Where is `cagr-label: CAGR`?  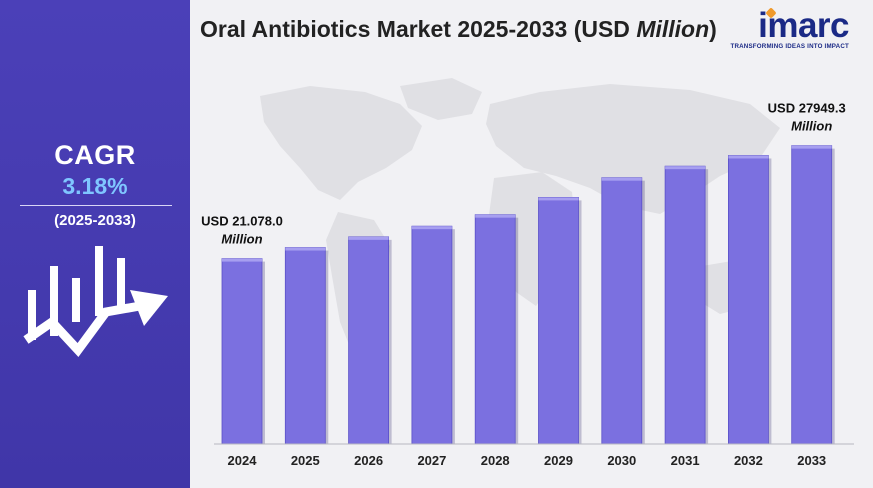
cagr-label: CAGR is located at coordinates (95, 155).